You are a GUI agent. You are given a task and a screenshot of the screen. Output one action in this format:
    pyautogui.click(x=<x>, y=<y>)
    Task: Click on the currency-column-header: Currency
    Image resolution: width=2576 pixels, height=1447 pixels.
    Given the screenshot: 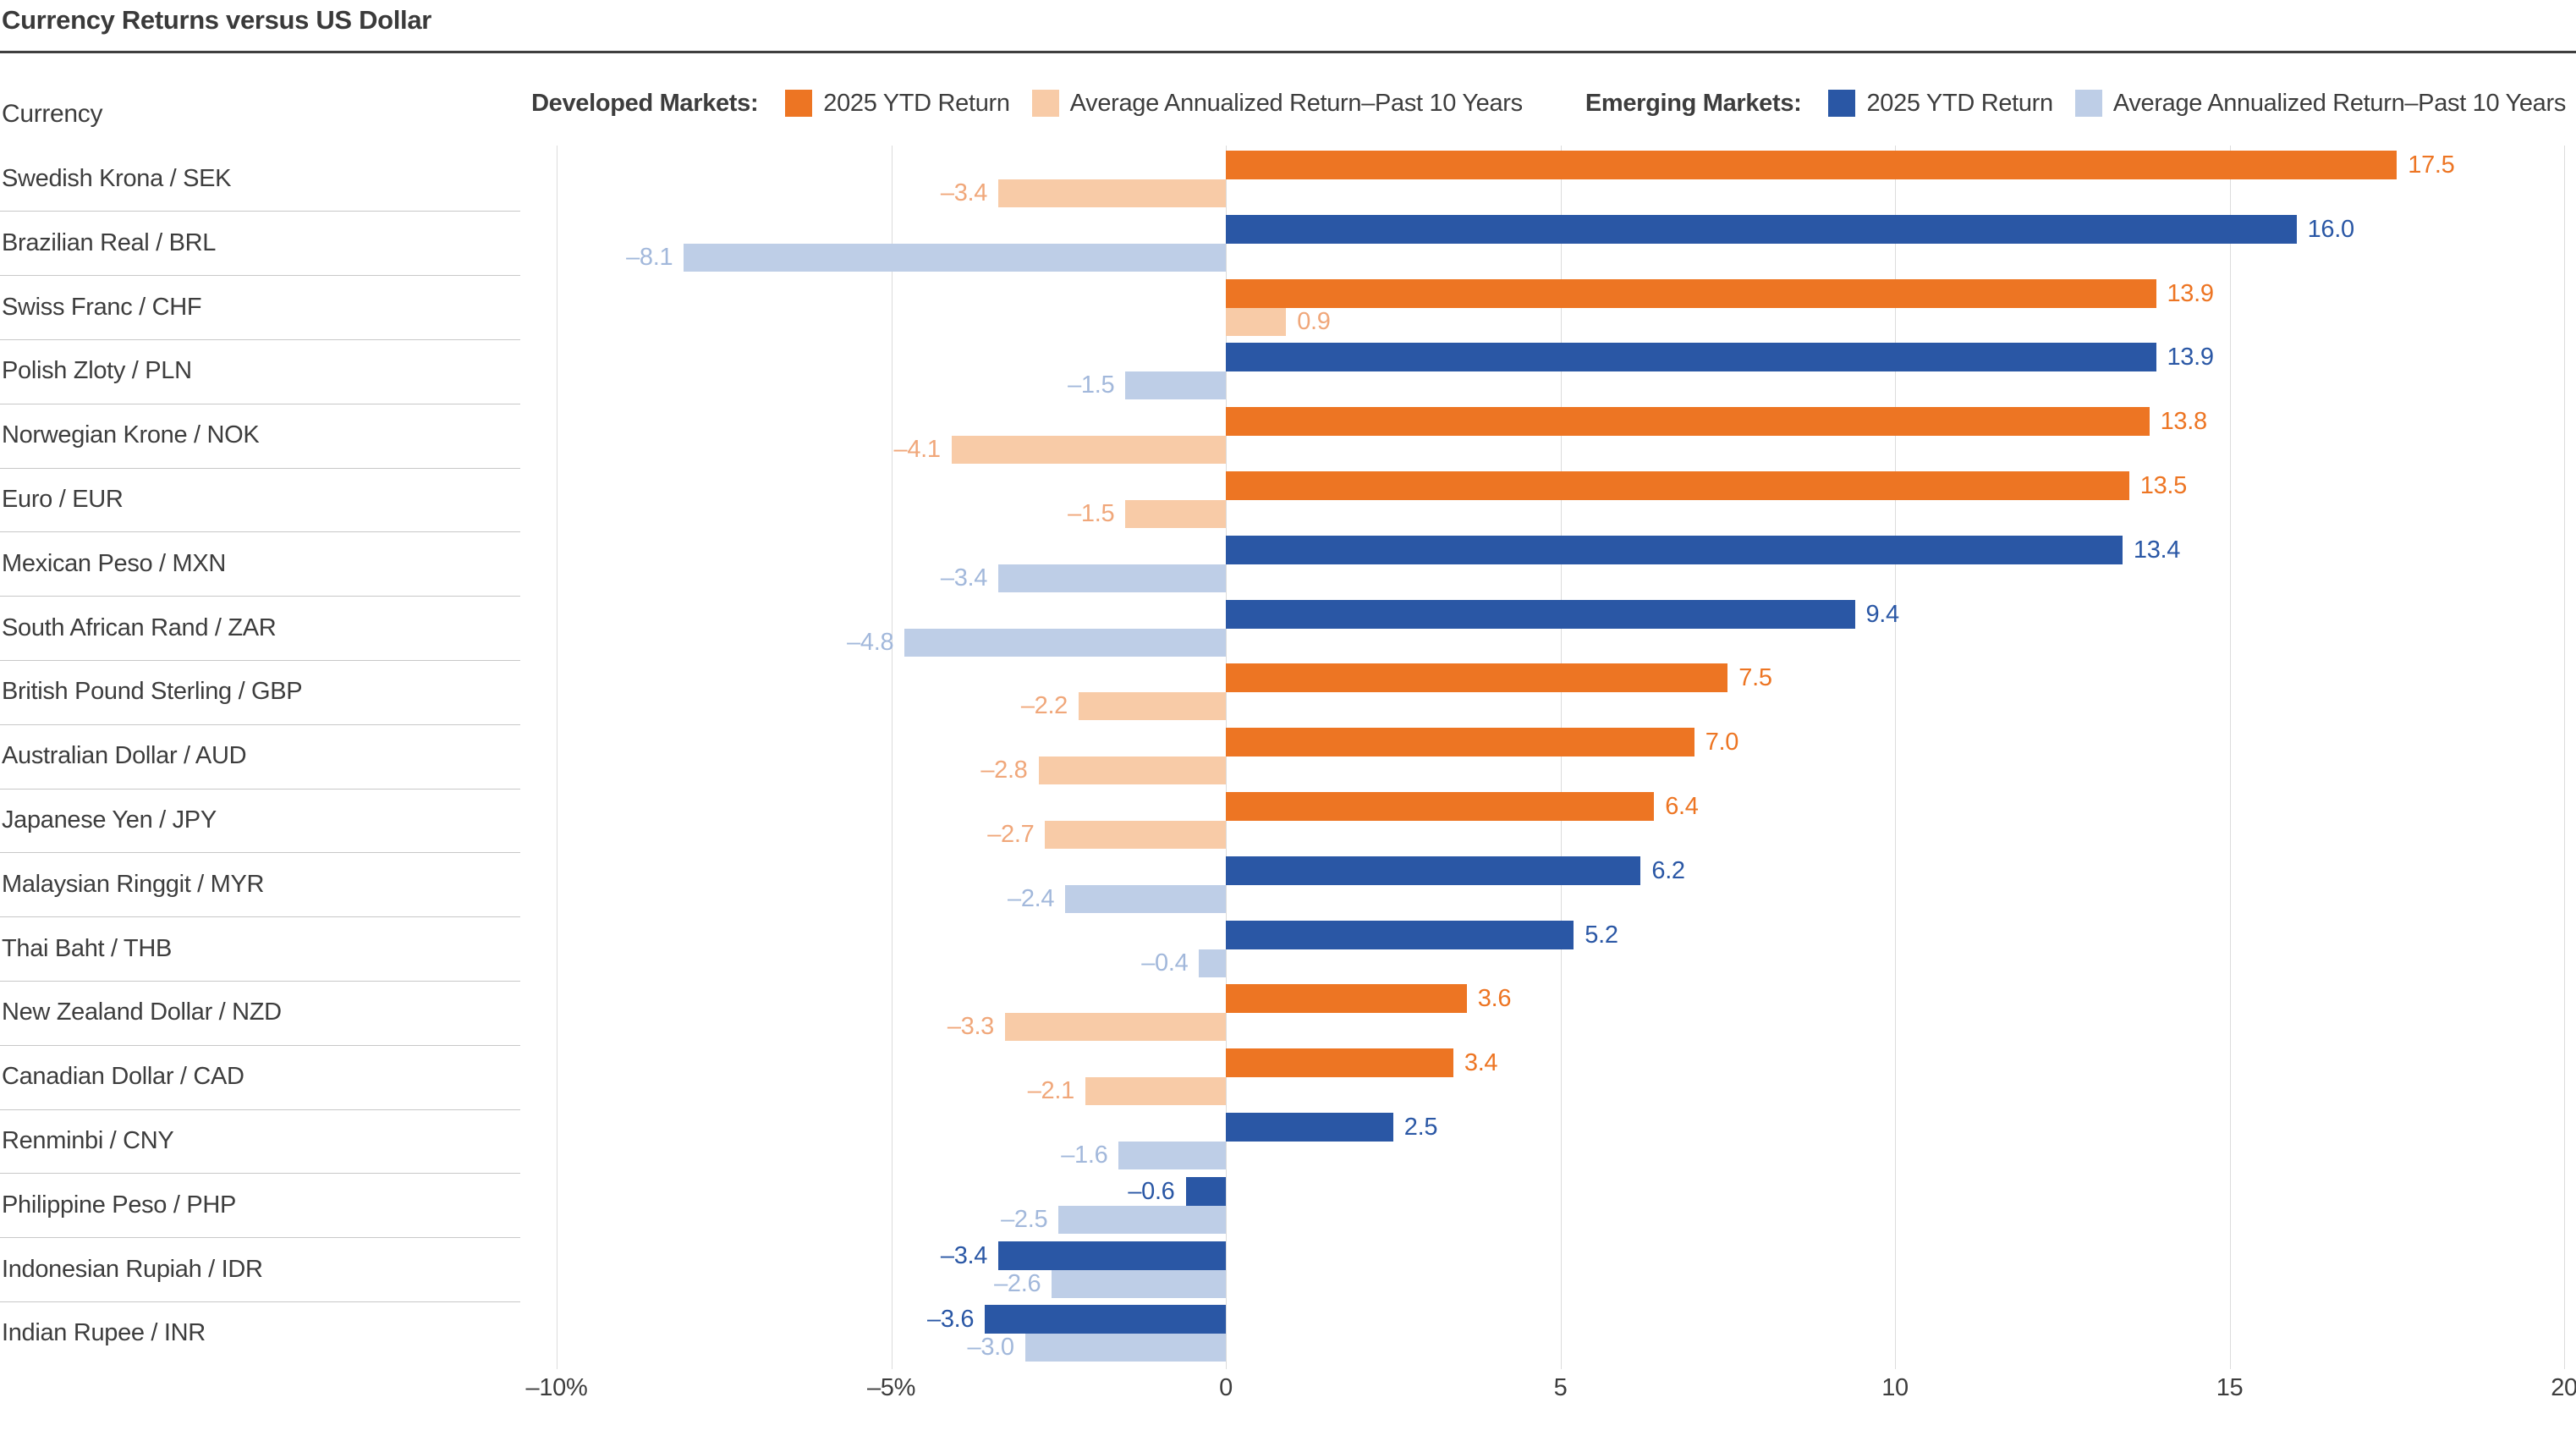 What is the action you would take?
    pyautogui.click(x=53, y=114)
    